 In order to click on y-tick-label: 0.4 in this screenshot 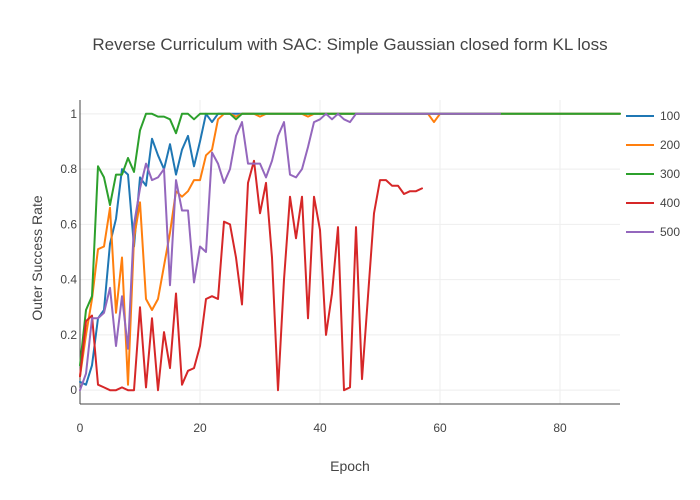, I will do `click(68, 280)`.